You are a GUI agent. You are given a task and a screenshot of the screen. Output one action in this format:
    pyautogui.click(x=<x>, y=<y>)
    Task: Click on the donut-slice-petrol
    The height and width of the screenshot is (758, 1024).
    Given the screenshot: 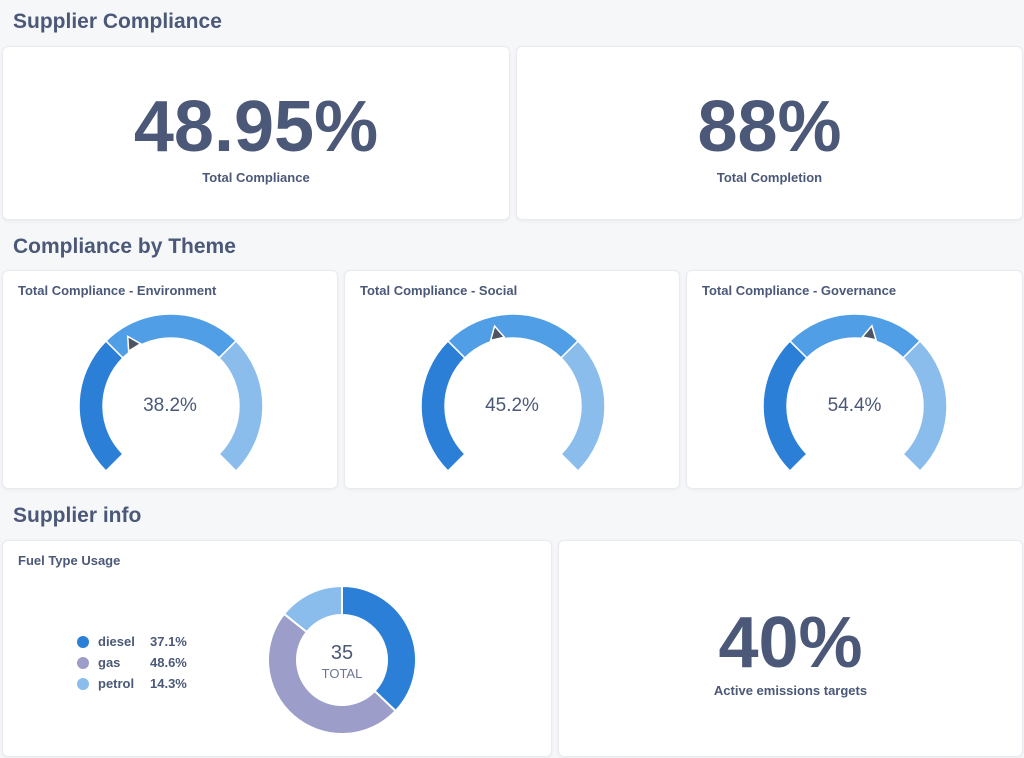 What is the action you would take?
    pyautogui.click(x=312, y=609)
    